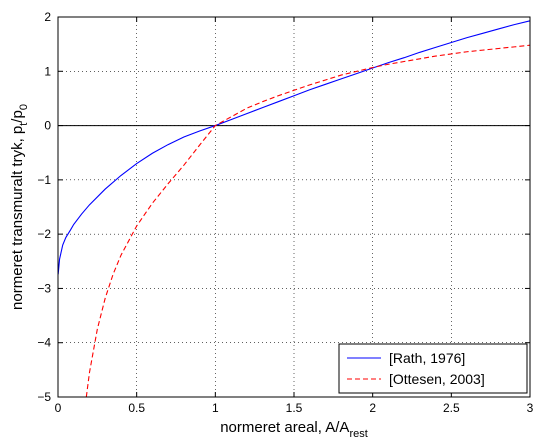 This screenshot has width=535, height=442. What do you see at coordinates (530, 408) in the screenshot?
I see `x-tick-label-6: 3` at bounding box center [530, 408].